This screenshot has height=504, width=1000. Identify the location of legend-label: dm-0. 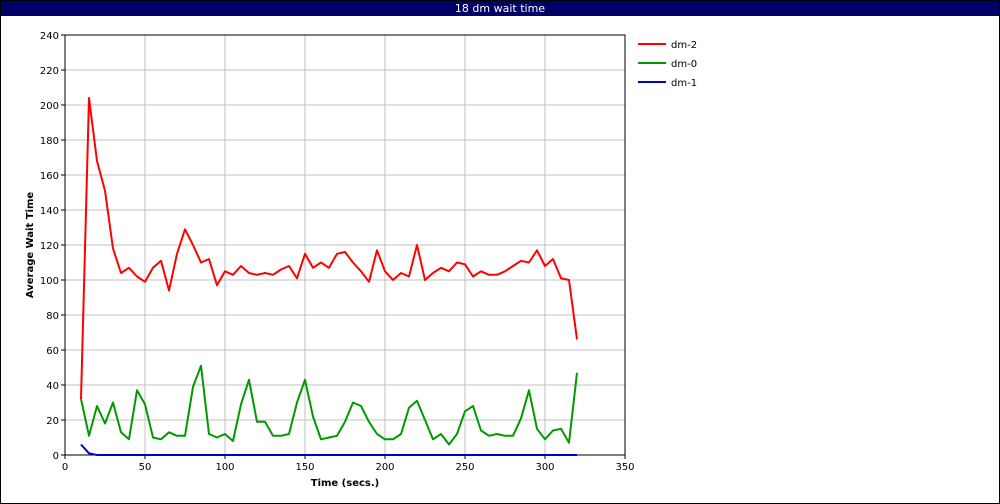
(684, 64).